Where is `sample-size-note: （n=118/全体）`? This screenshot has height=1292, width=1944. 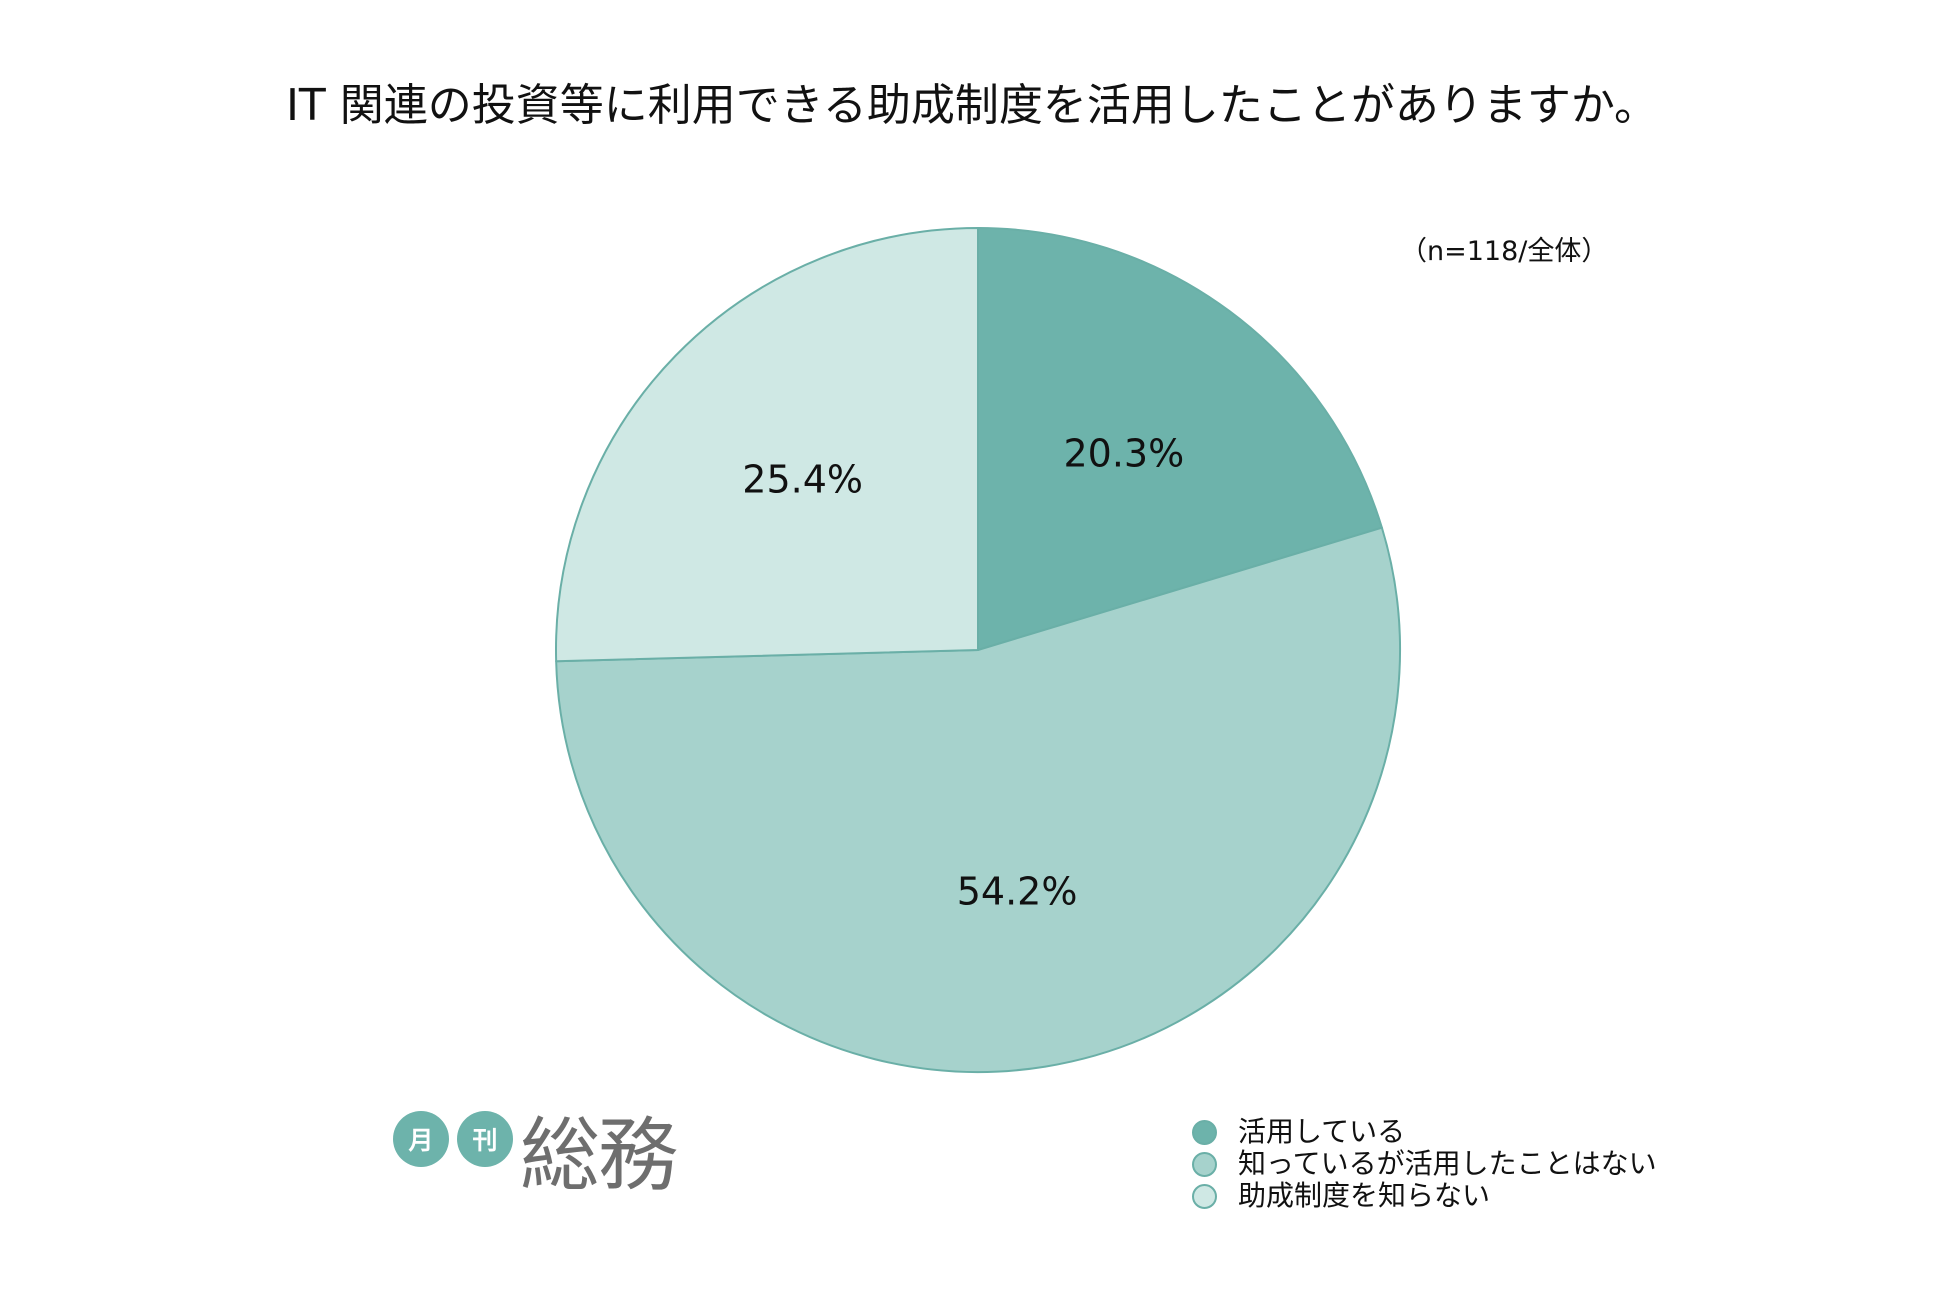 sample-size-note: （n=118/全体） is located at coordinates (1504, 251).